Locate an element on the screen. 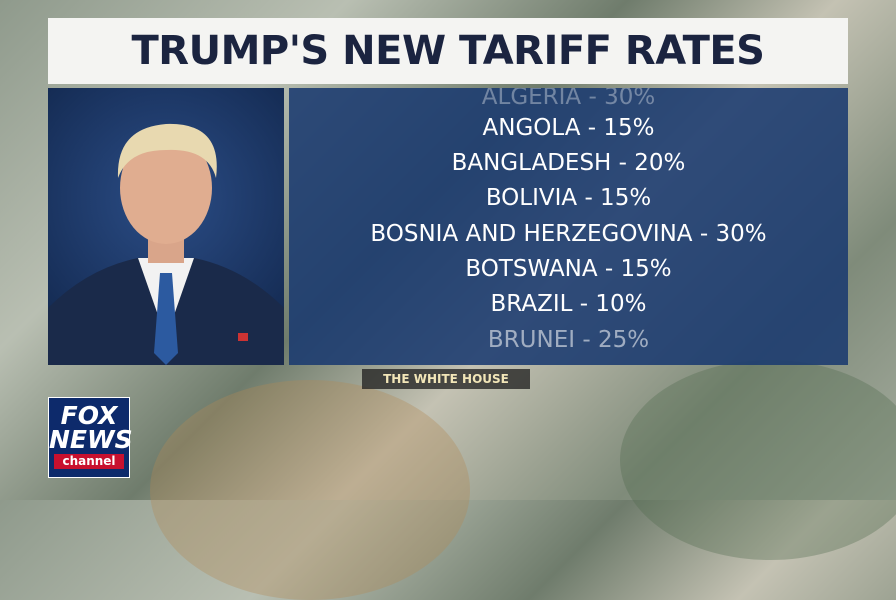  title-bar: TRUMP'S NEW TARIFF RATES is located at coordinates (448, 51).